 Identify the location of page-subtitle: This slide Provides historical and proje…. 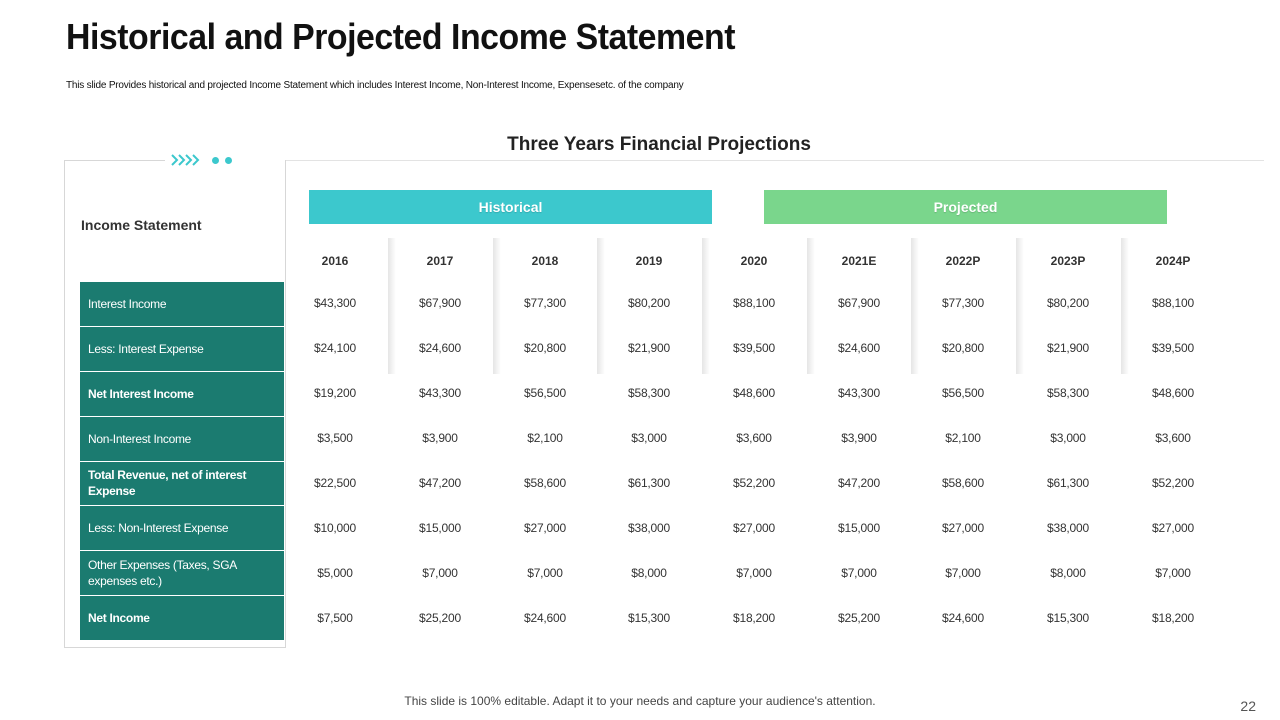
(375, 85).